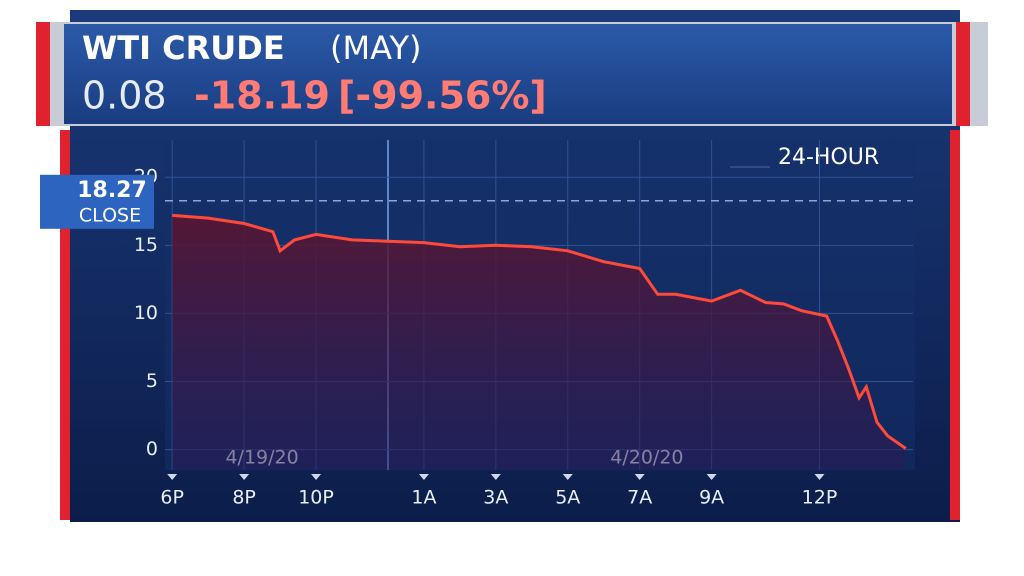  Describe the element at coordinates (146, 245) in the screenshot. I see `y-tick-label: 15` at that location.